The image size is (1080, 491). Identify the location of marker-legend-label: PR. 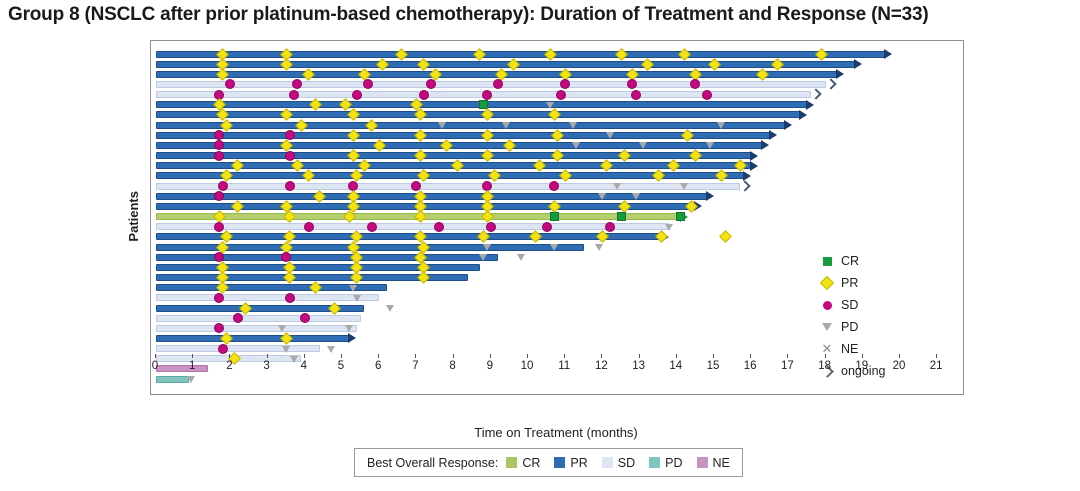
(850, 283).